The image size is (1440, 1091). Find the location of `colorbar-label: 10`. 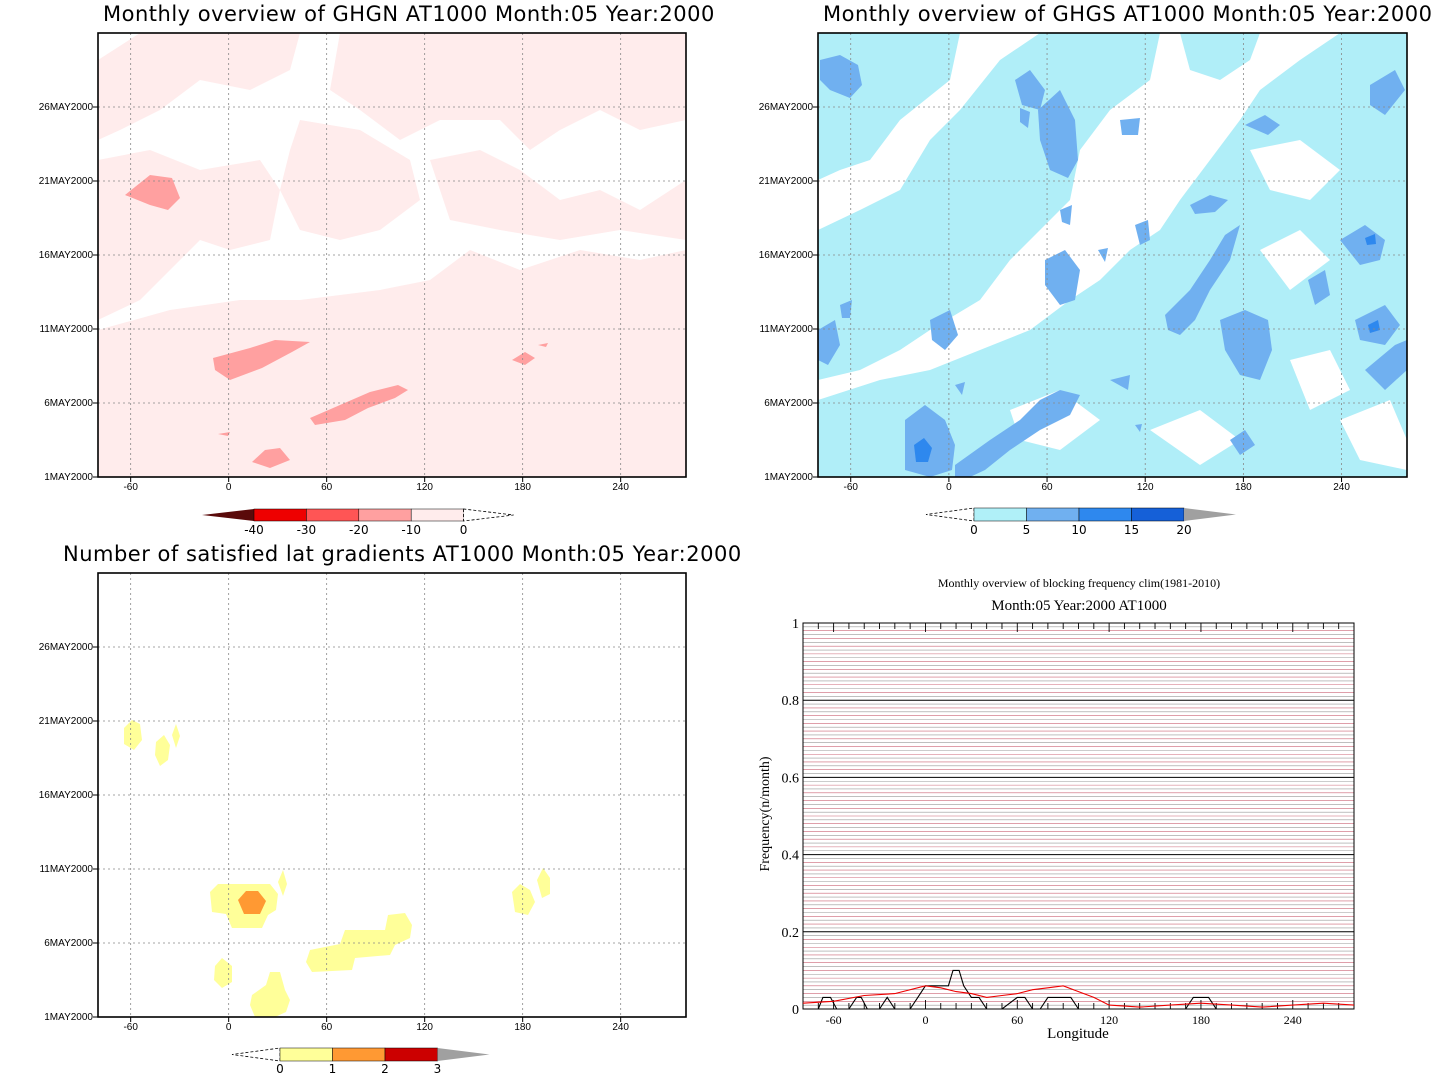

colorbar-label: 10 is located at coordinates (1078, 530).